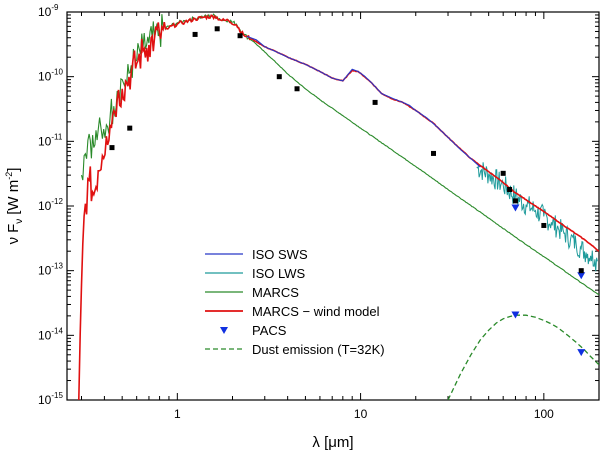 This screenshot has height=459, width=600. I want to click on y-tick-label: 10-12, so click(50, 205).